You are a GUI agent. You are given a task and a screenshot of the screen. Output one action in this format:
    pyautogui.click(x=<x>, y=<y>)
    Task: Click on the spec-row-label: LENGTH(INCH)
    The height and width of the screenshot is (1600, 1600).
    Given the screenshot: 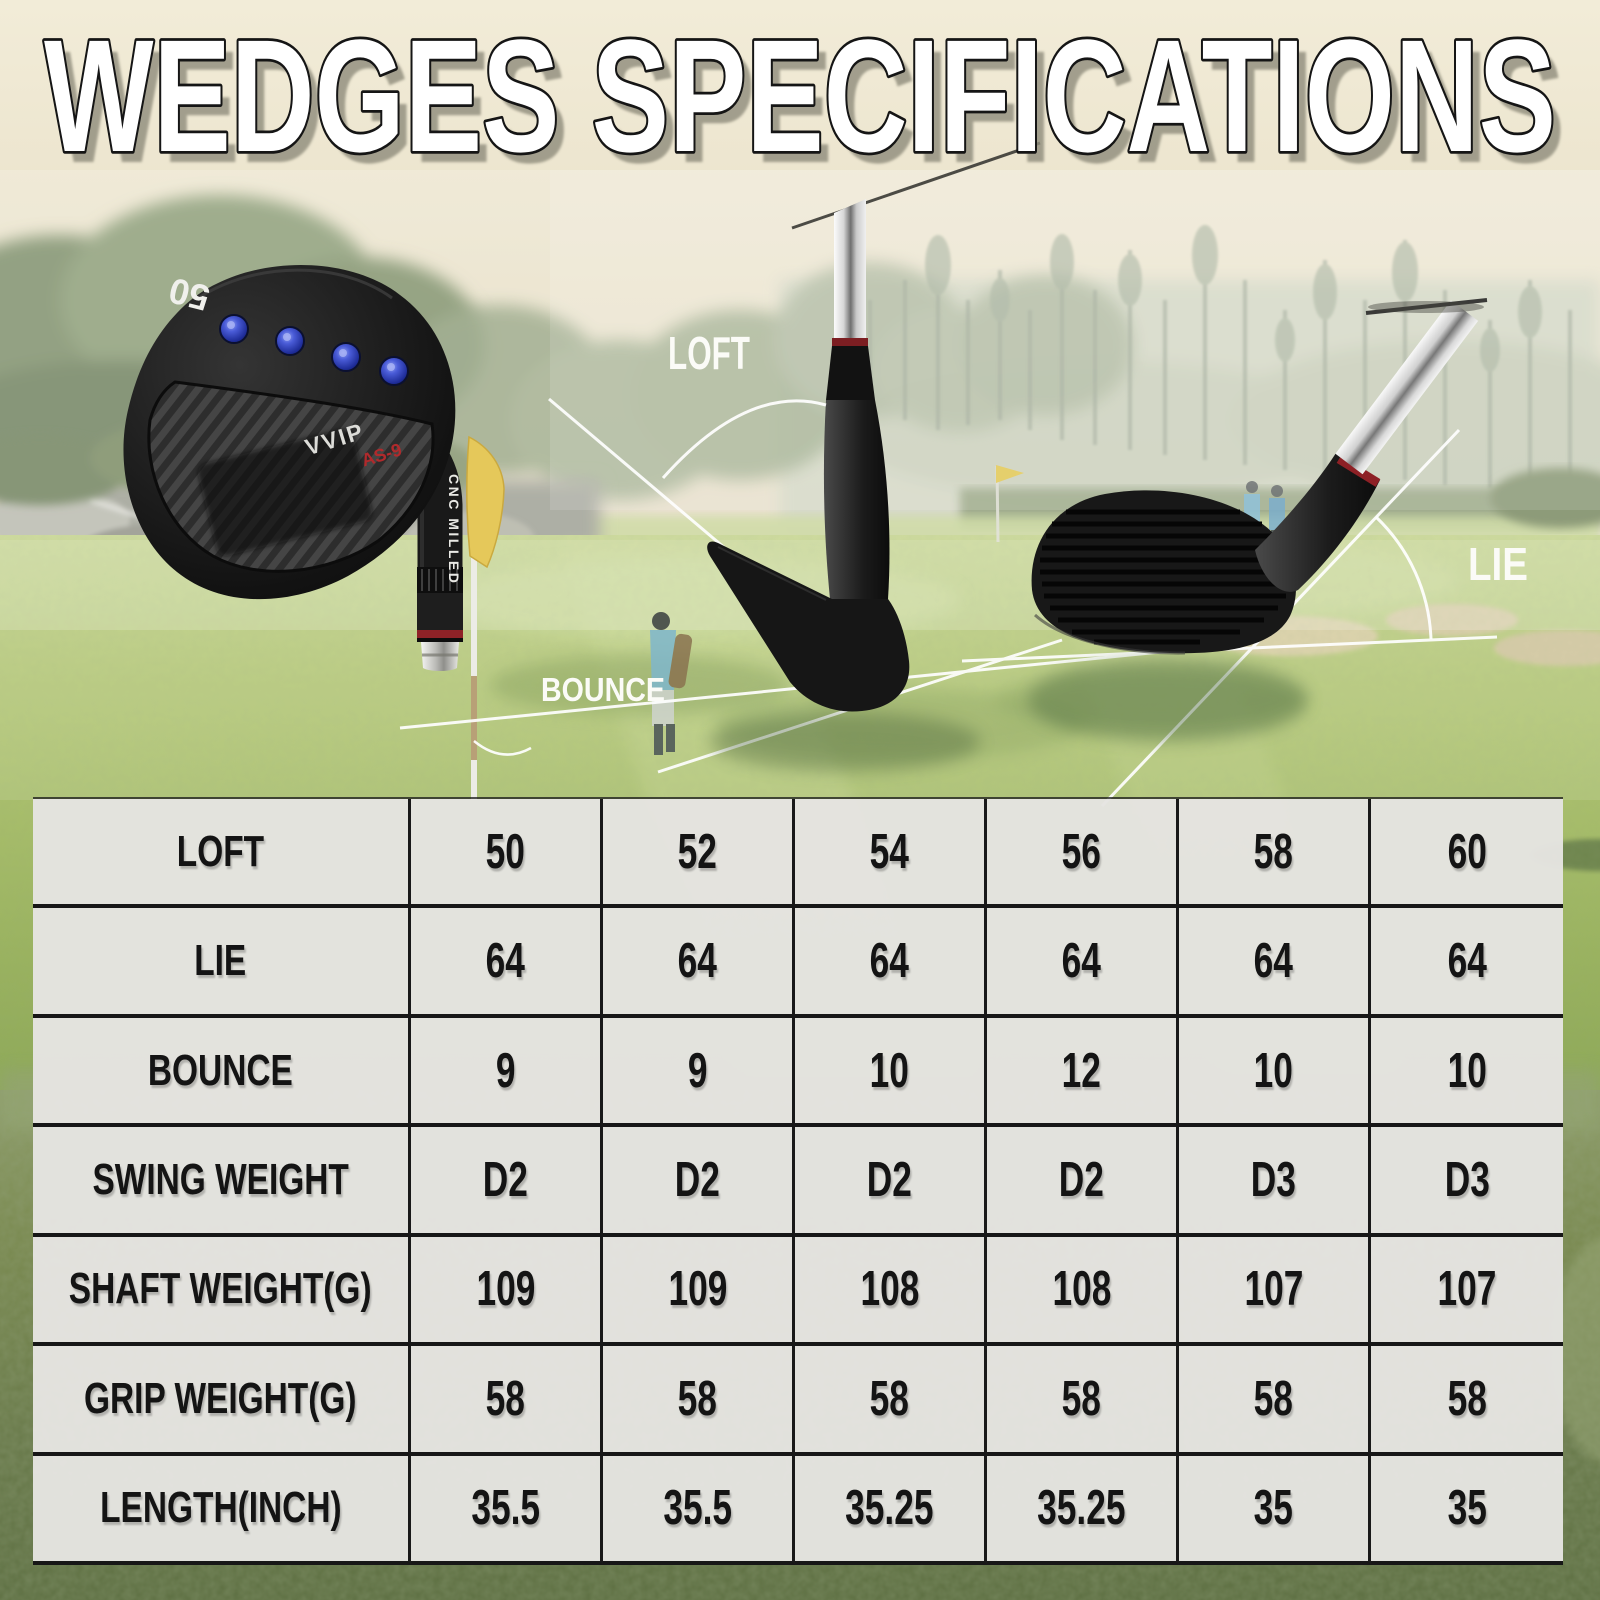 What is the action you would take?
    pyautogui.click(x=222, y=1510)
    